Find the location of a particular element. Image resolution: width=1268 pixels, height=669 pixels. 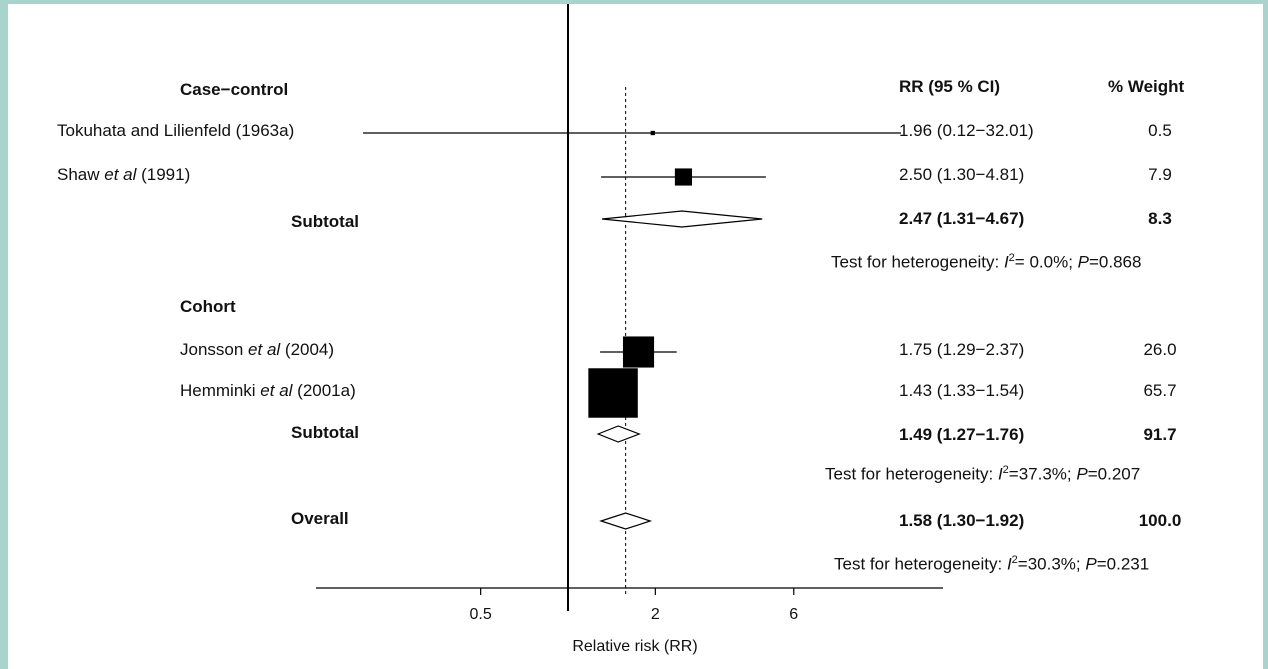

overall-weight: 100.0 is located at coordinates (1160, 520).